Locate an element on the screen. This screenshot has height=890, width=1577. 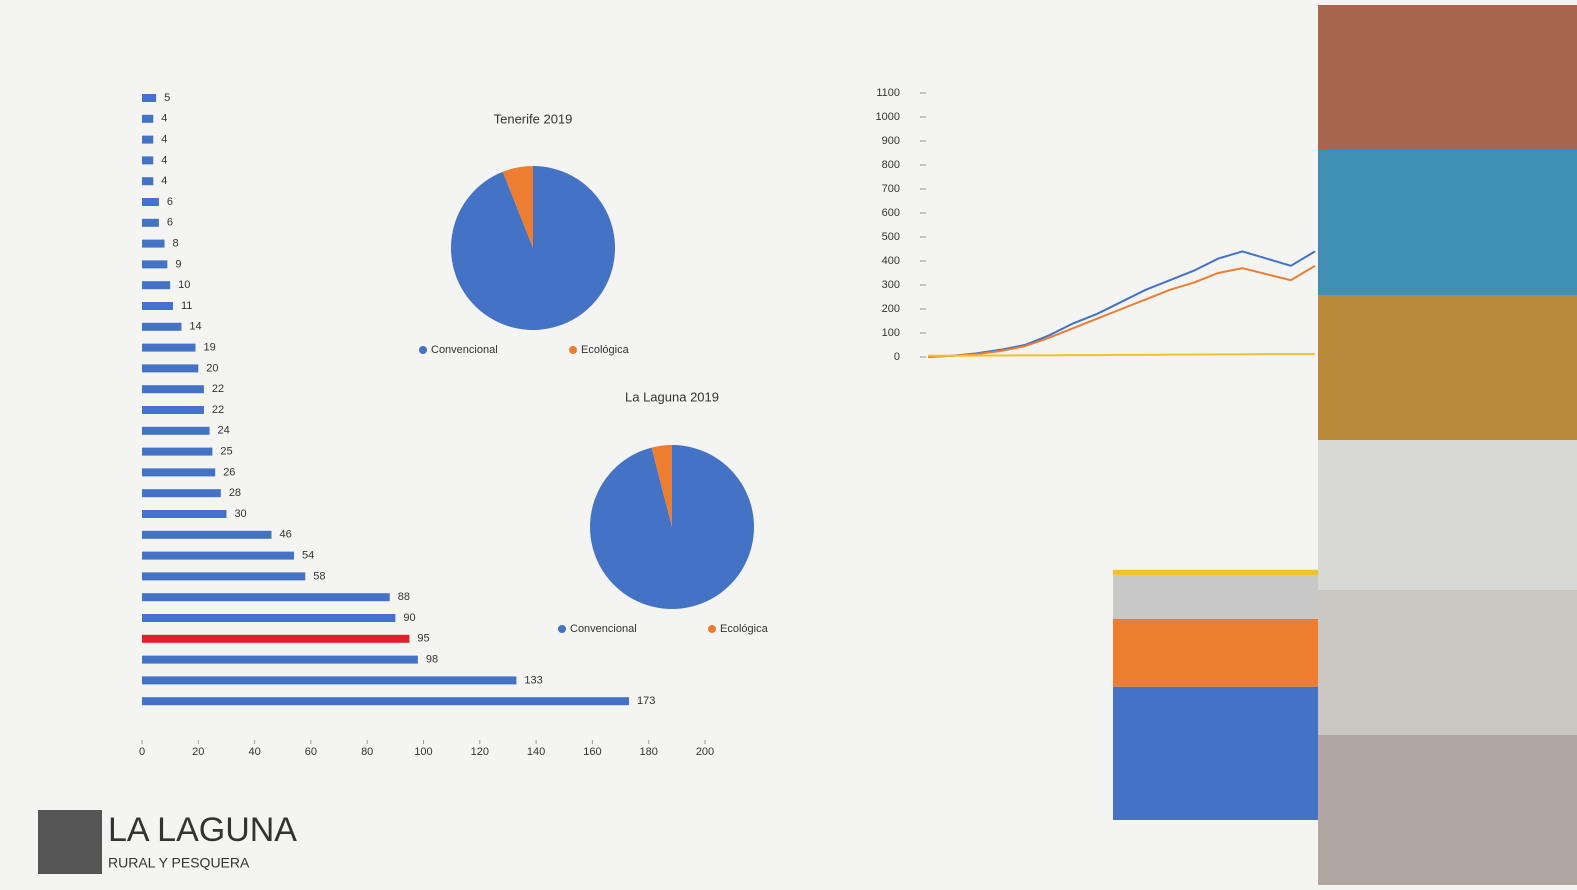
bar-label: 26 is located at coordinates (229, 472).